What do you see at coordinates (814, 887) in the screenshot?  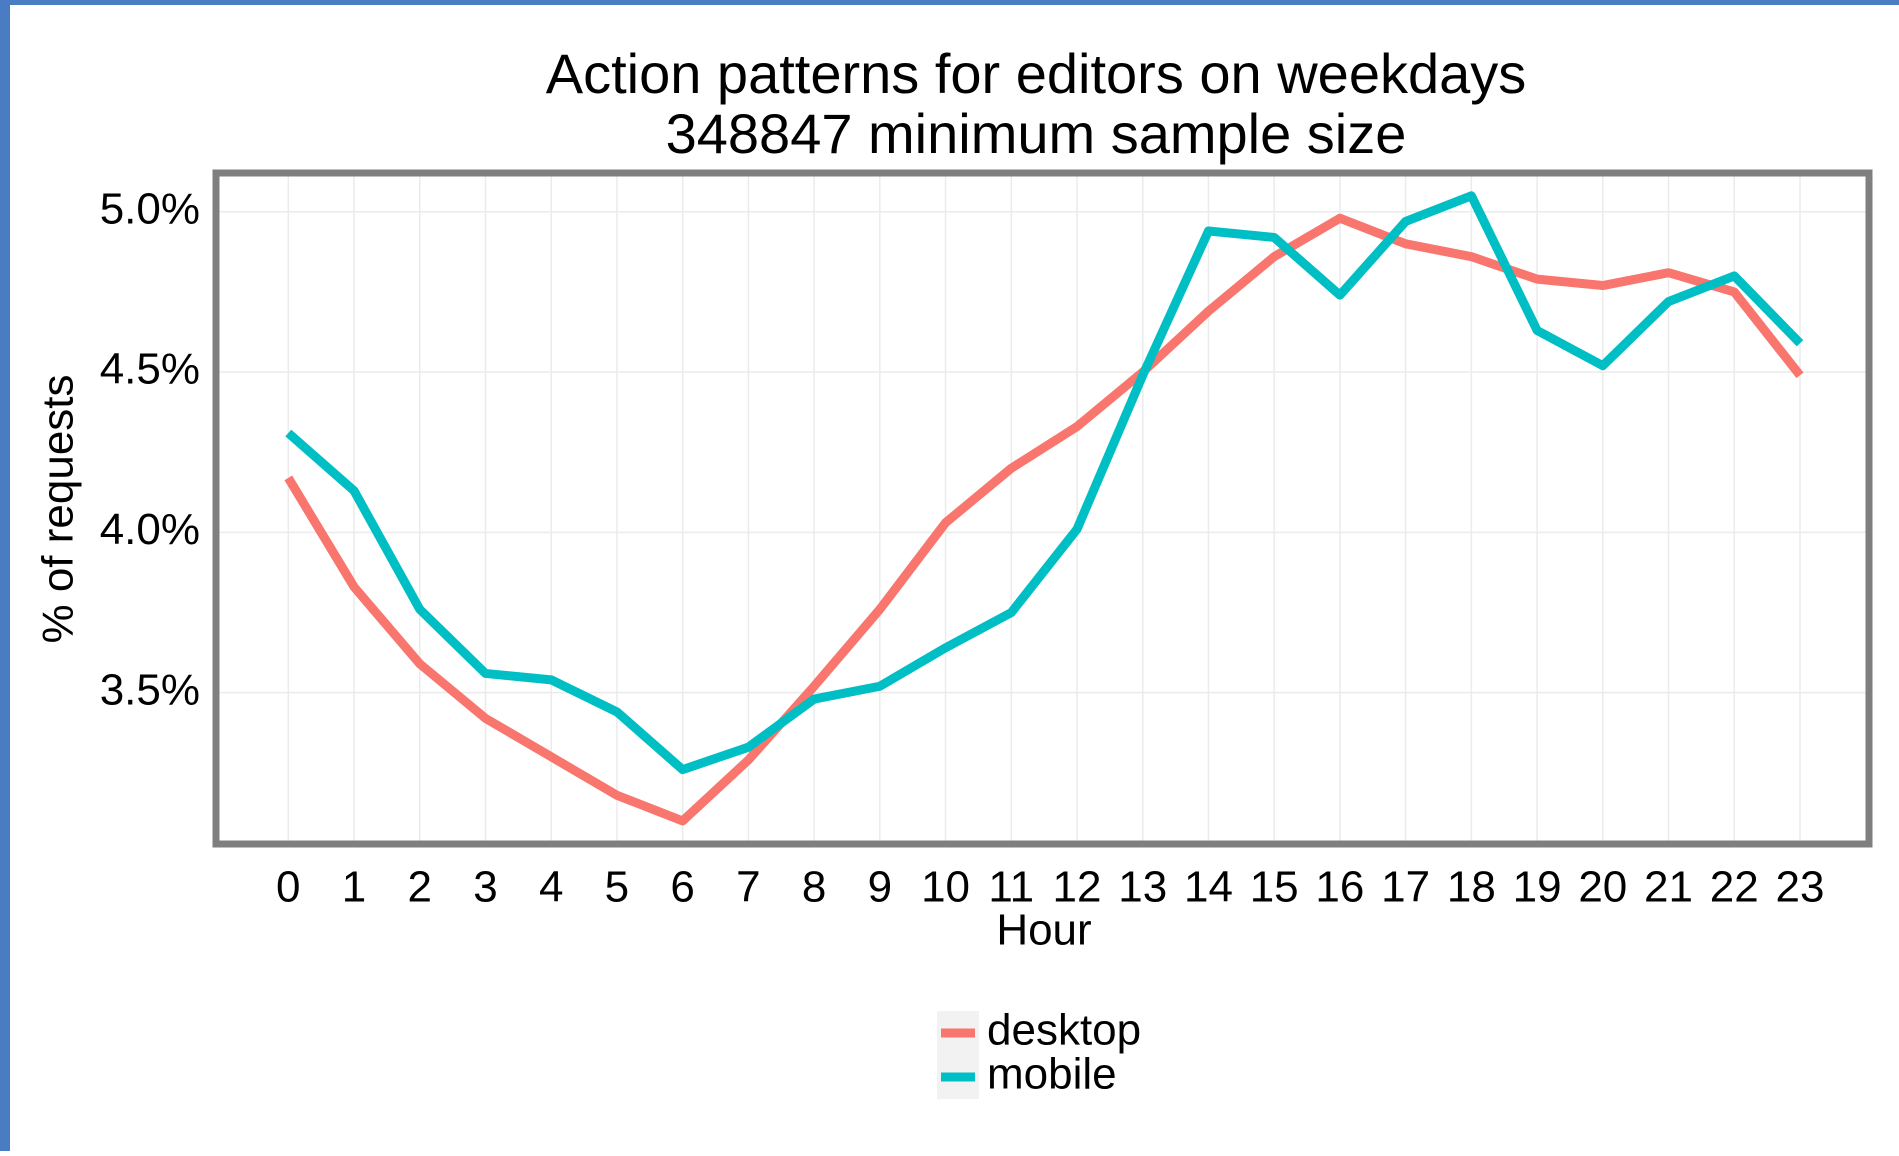 I see `x-tick-label: 8` at bounding box center [814, 887].